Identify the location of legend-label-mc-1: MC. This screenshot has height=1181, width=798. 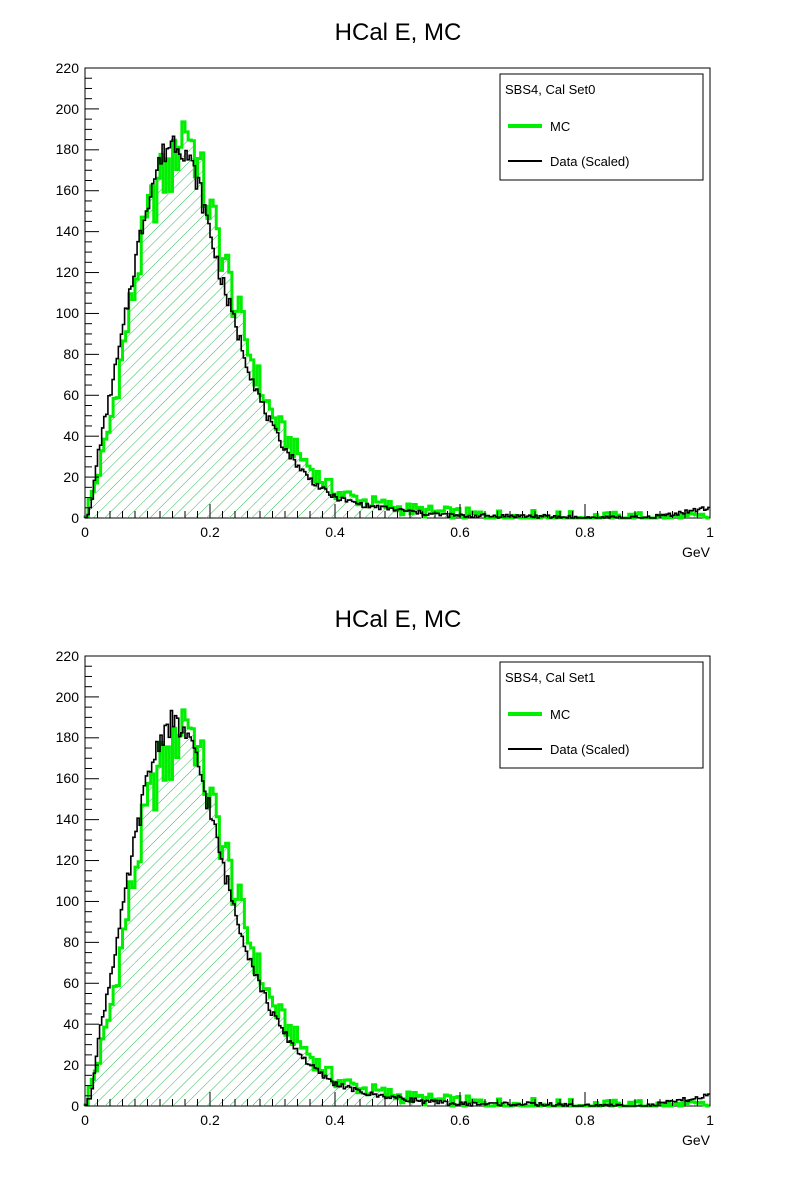
(560, 714).